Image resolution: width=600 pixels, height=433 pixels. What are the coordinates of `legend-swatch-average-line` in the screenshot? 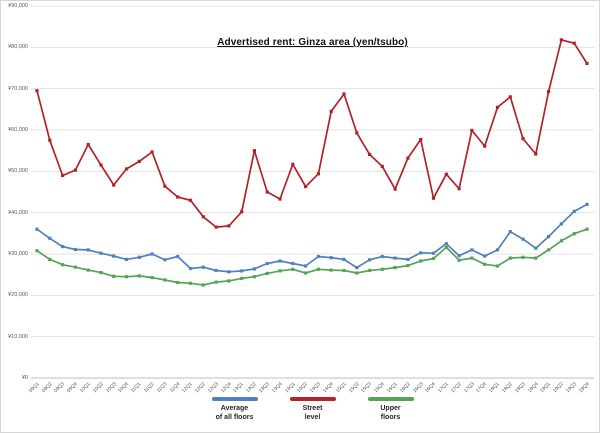 It's located at (234, 399).